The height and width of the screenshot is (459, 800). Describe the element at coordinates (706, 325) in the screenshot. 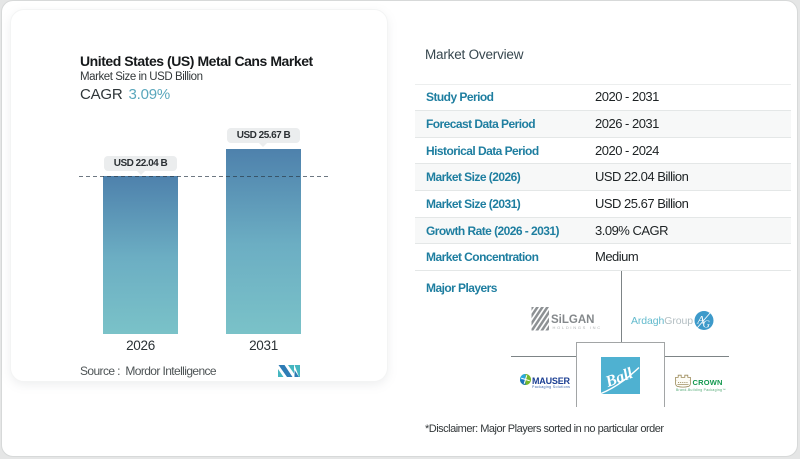

I see `svg-text: G` at that location.